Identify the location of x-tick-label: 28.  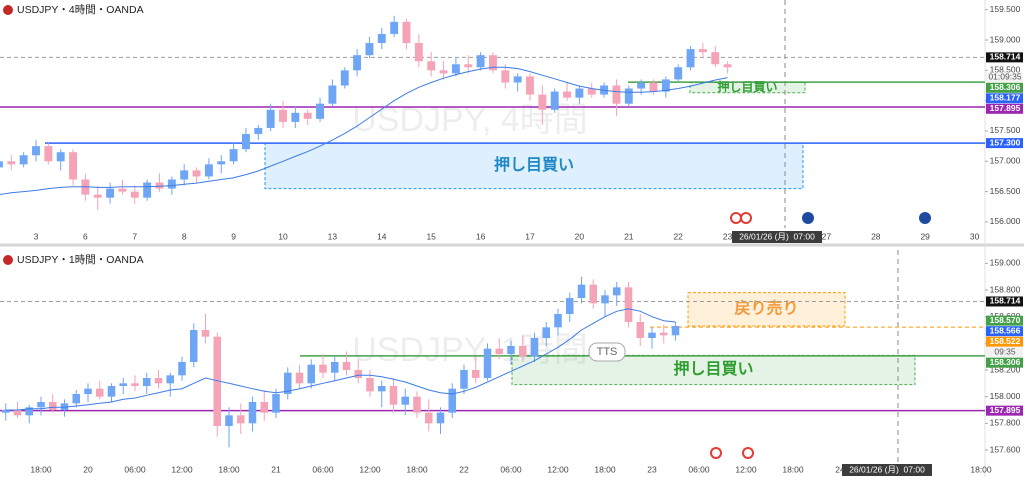
(876, 236).